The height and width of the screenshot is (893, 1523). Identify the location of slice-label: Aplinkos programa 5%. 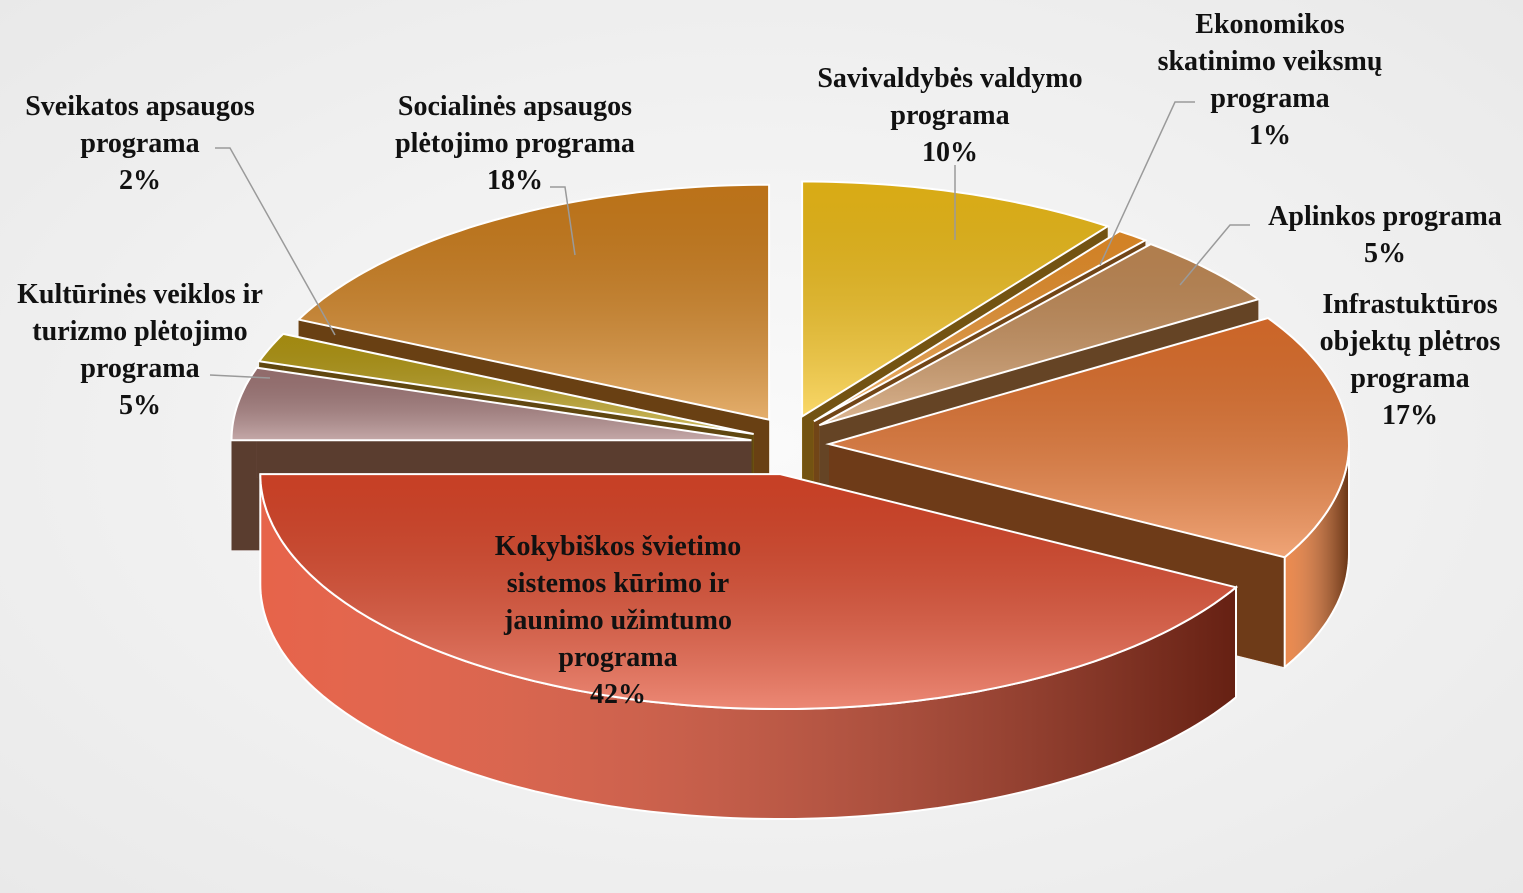
(1379, 235).